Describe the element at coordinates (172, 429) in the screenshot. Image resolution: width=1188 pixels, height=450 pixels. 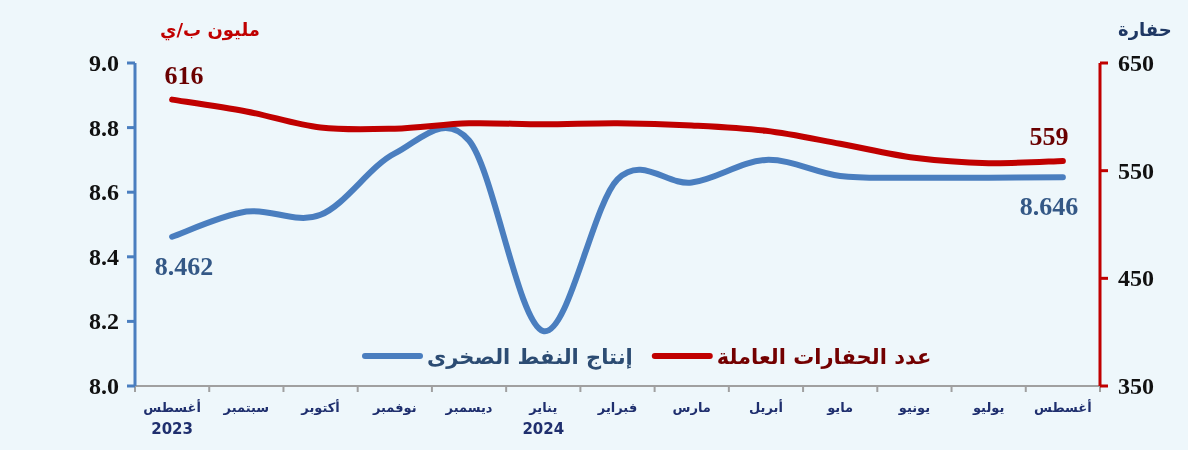
I see `text: 2023` at that location.